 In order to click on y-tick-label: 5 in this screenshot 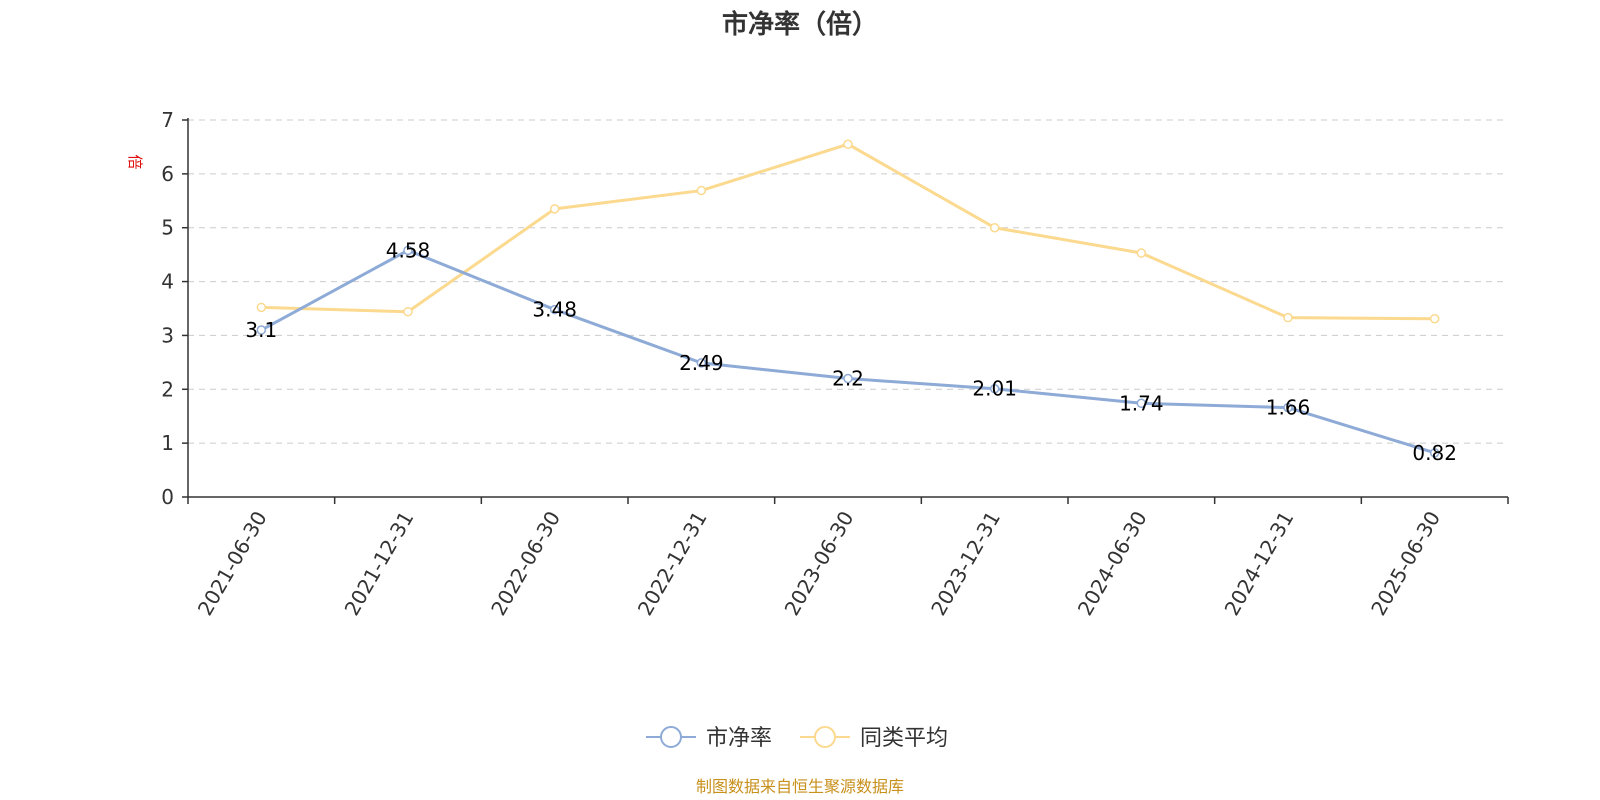, I will do `click(167, 228)`.